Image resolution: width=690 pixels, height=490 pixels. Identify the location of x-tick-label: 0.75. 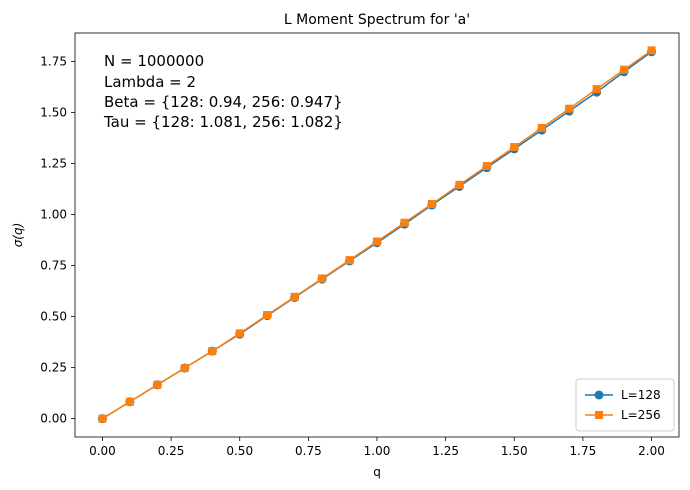
(308, 451).